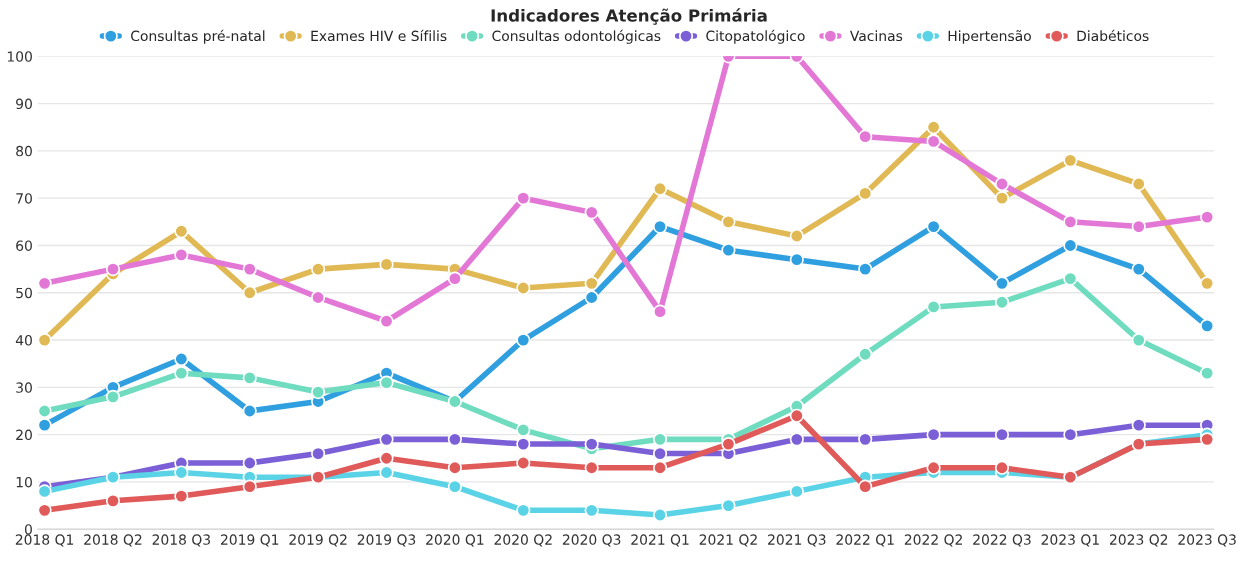  I want to click on x-tick-label: 2020 Q3, so click(591, 540).